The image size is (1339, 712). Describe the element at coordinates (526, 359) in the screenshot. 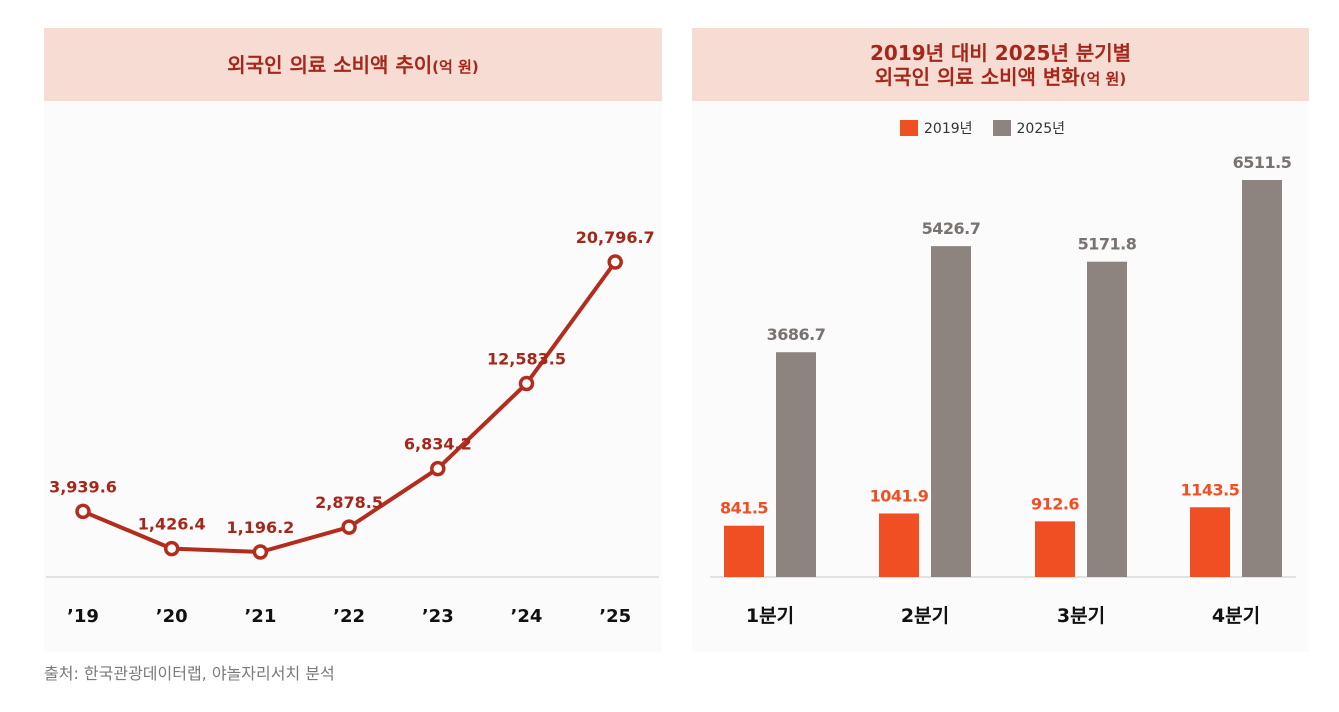

I see `line-value-label: 12,583.5` at that location.